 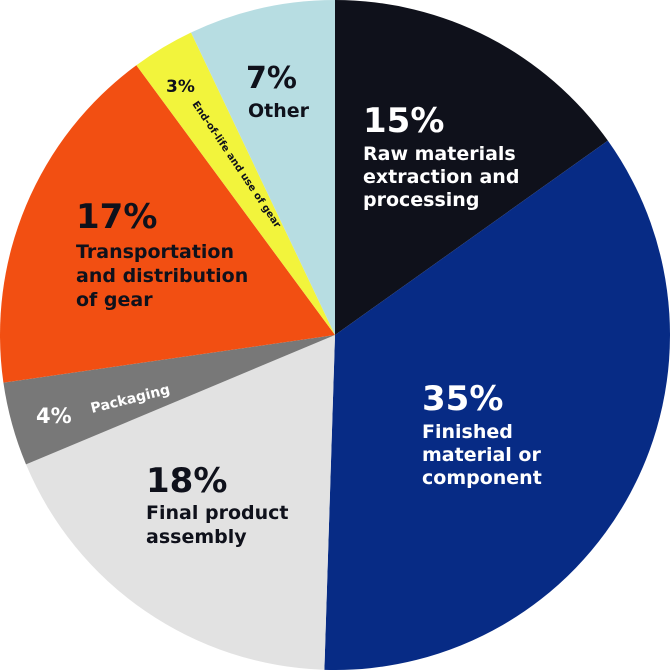 I want to click on slice-pct-raw-materials: 15%, so click(x=403, y=121).